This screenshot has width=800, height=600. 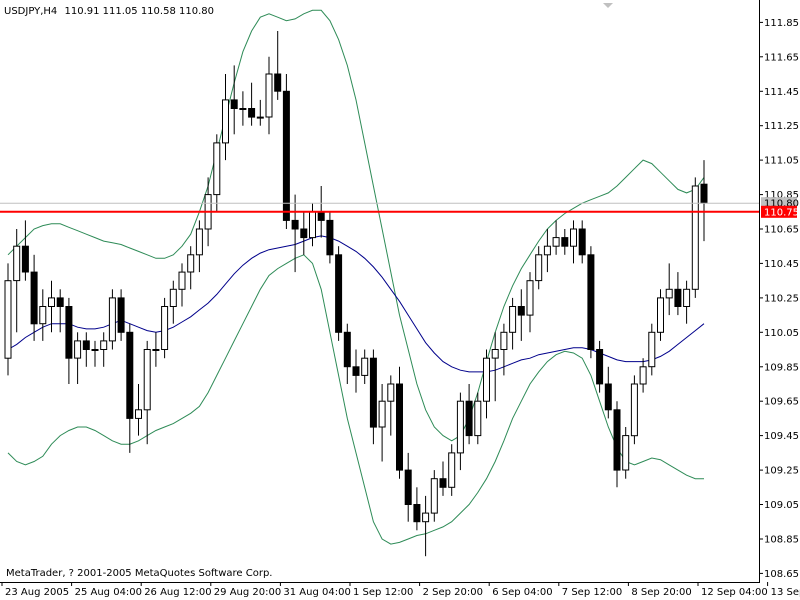 I want to click on symbol-label: USDJPY,H4, so click(x=30, y=11).